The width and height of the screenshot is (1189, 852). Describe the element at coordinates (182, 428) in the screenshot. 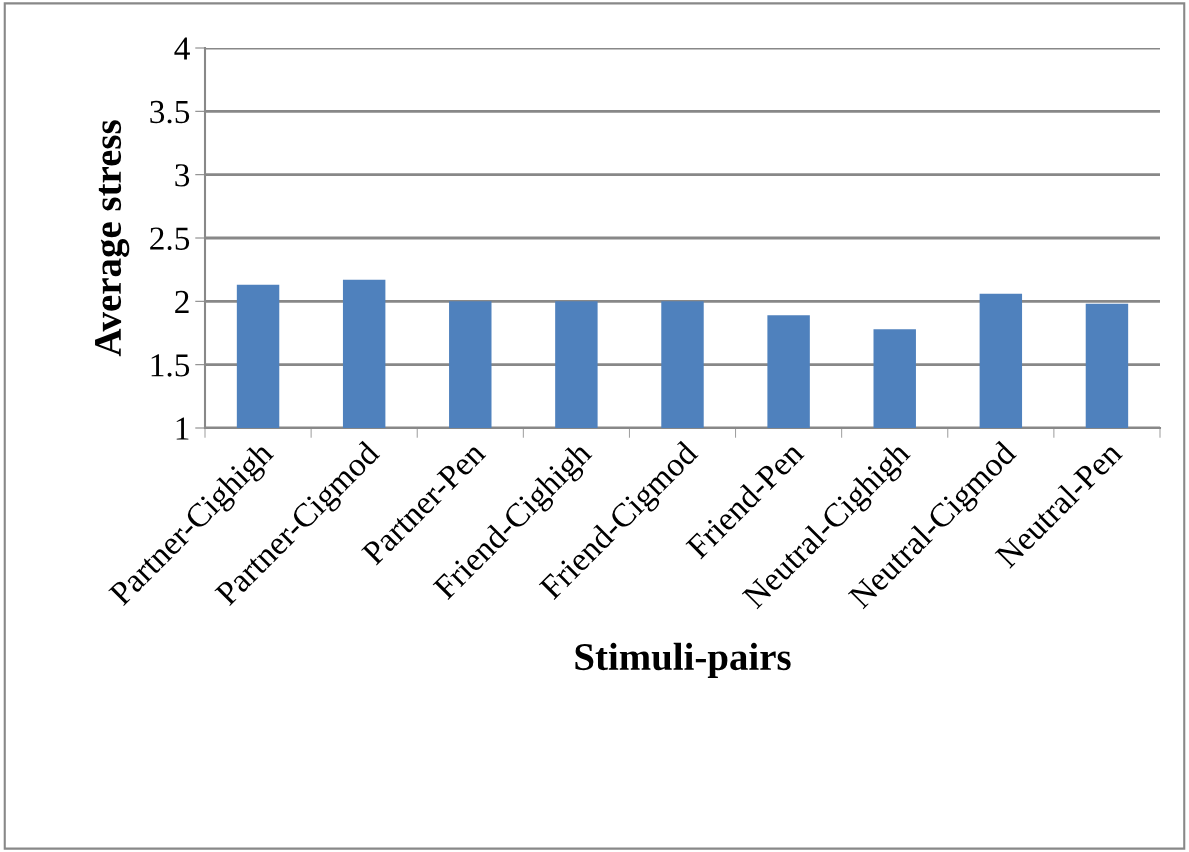

I see `y-tick-label: 1` at that location.